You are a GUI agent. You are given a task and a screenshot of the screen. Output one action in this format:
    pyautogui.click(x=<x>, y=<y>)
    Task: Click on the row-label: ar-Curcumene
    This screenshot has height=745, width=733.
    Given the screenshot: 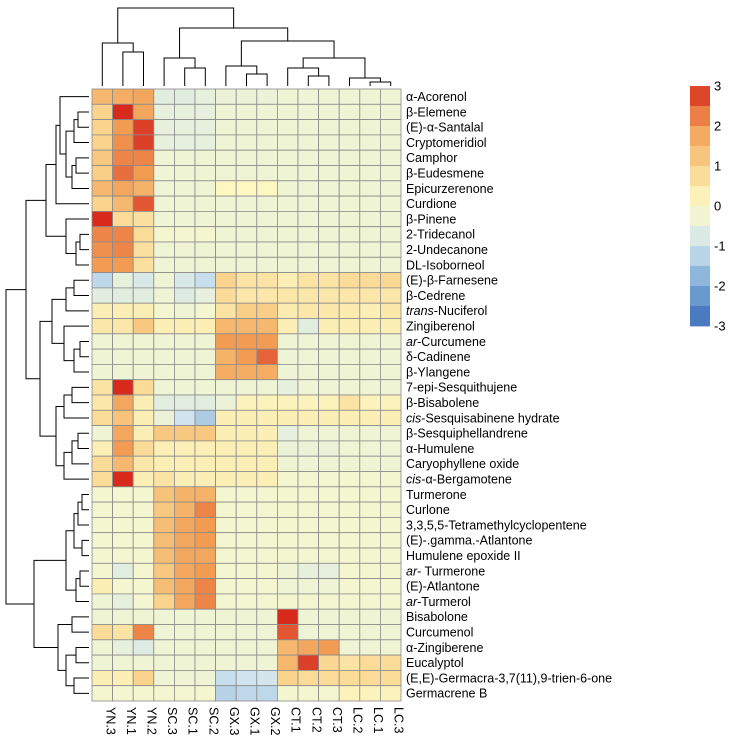 What is the action you would take?
    pyautogui.click(x=446, y=342)
    